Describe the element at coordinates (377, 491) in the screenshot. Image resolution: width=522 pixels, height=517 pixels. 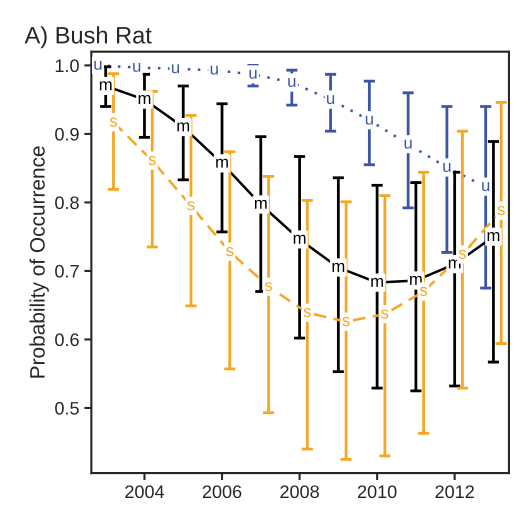
I see `x-tick-label: 2010` at that location.